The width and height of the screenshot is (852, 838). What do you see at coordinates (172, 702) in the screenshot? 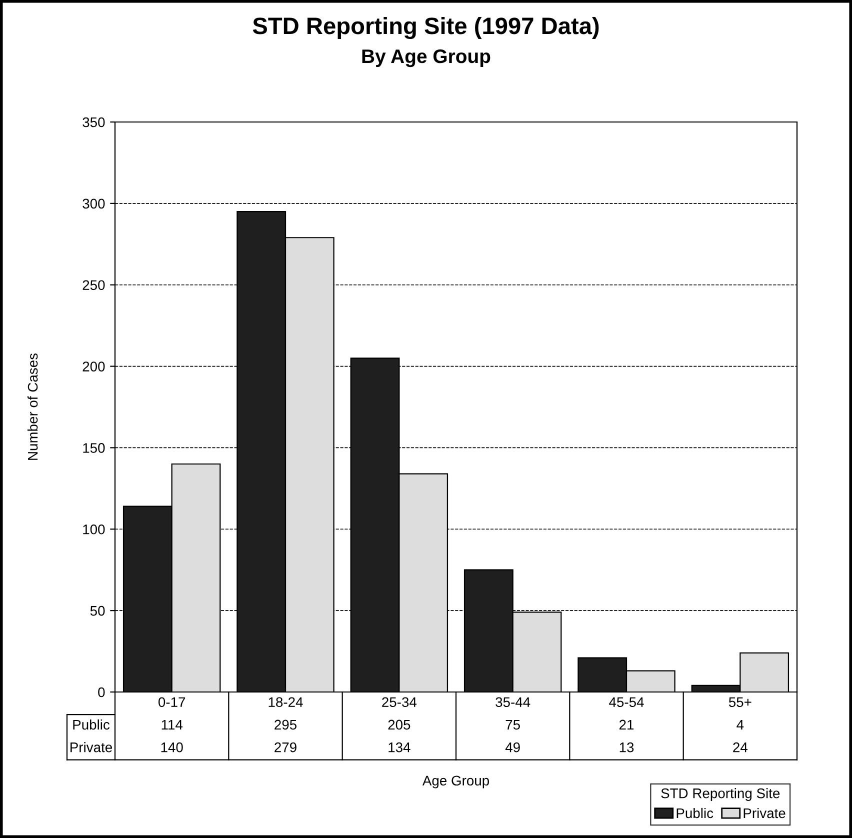
I see `x-tick-label: 0-17` at bounding box center [172, 702].